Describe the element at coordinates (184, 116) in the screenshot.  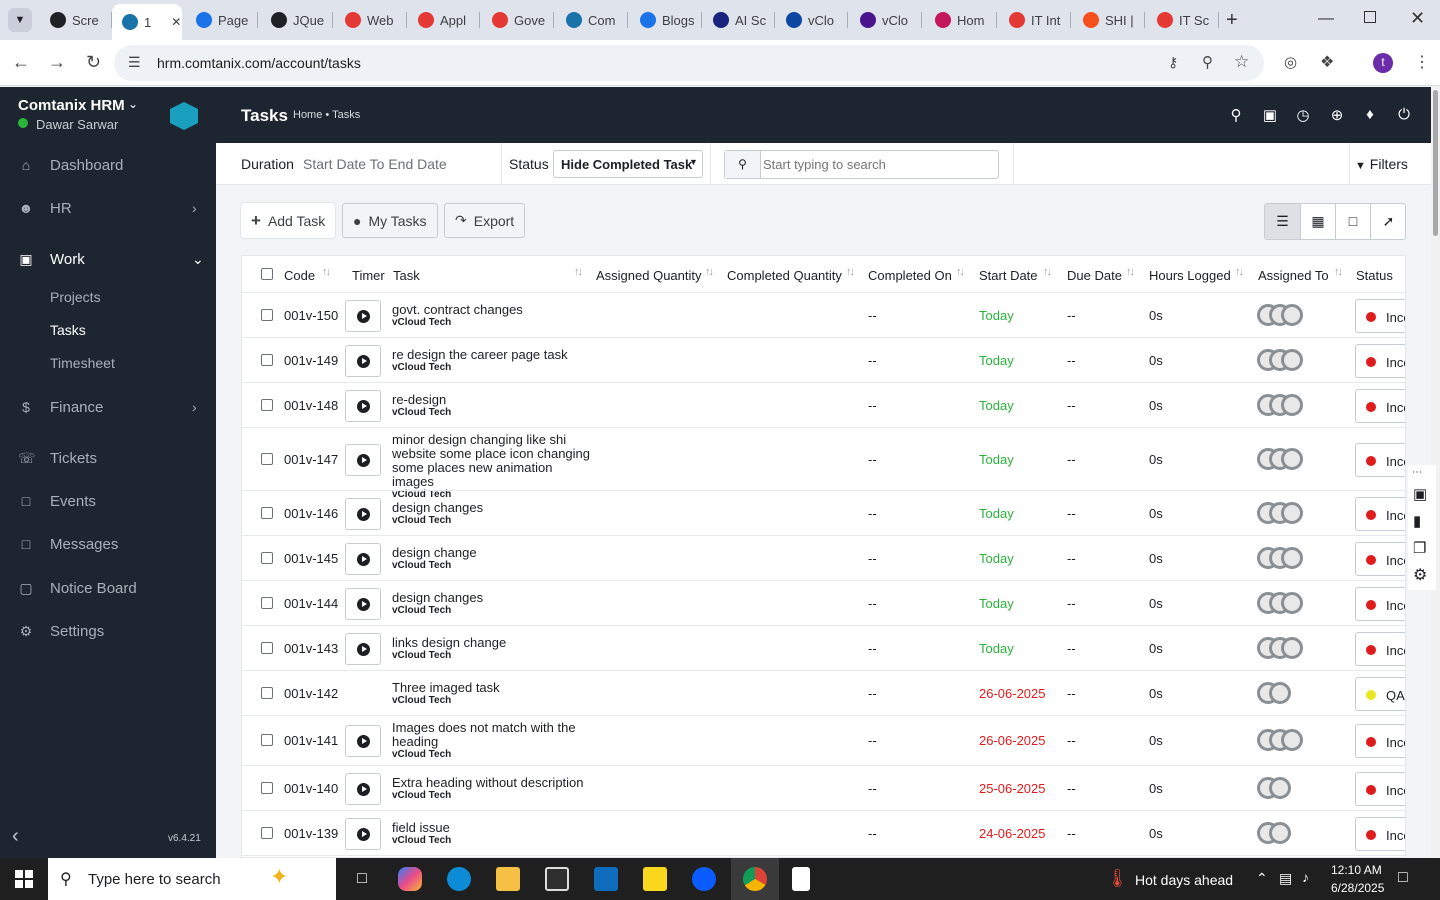
I see `app-logo` at that location.